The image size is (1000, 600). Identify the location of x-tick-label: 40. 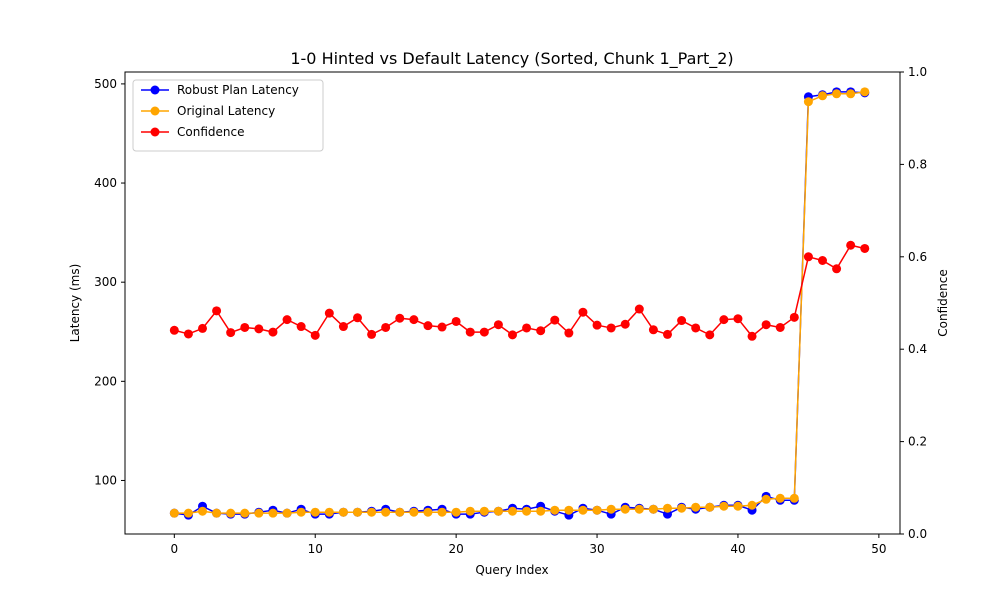
(737, 549).